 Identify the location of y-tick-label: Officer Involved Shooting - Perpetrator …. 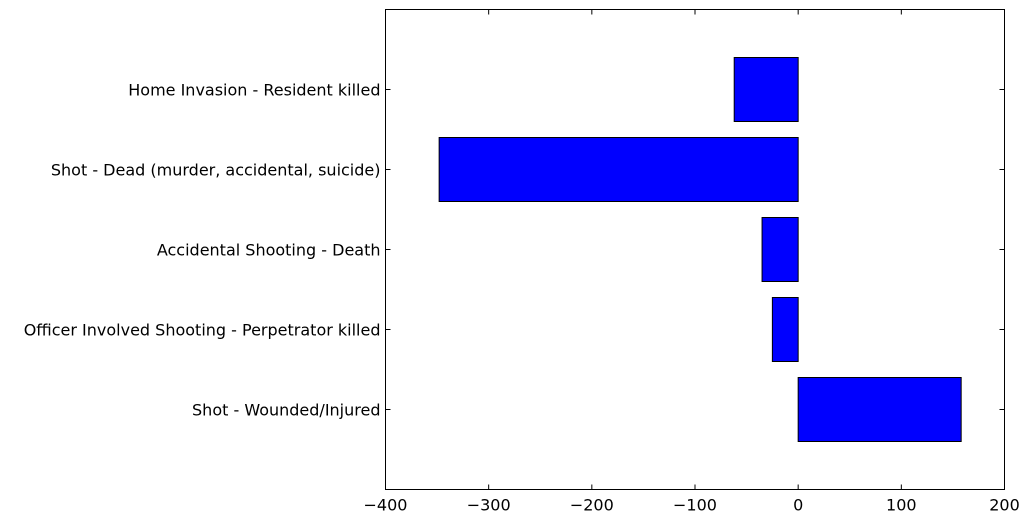
(202, 330).